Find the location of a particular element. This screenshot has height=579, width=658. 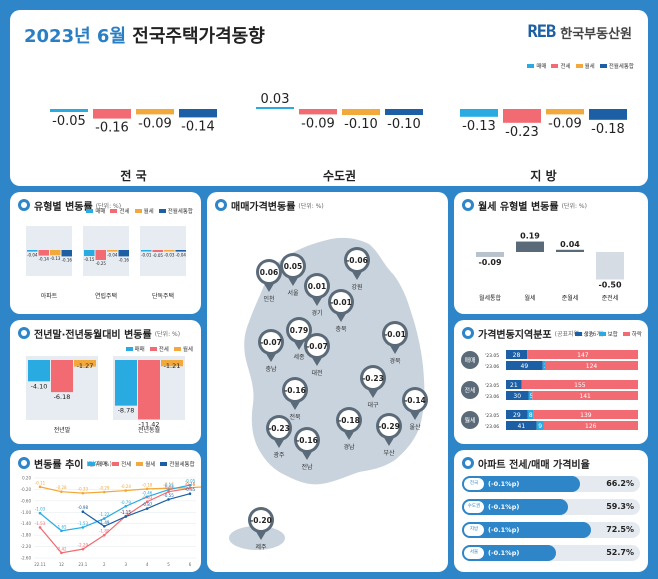

trend-y-tick: -2.20 is located at coordinates (26, 546).